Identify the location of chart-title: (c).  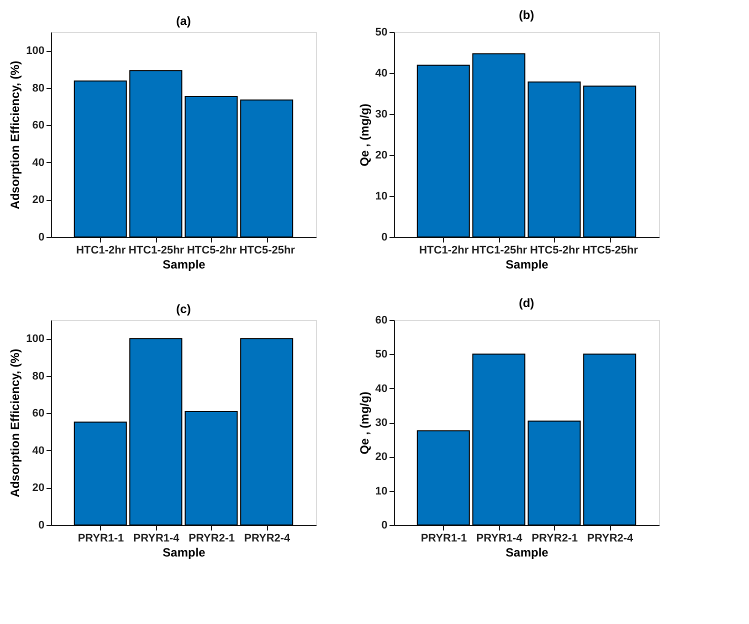
(183, 309).